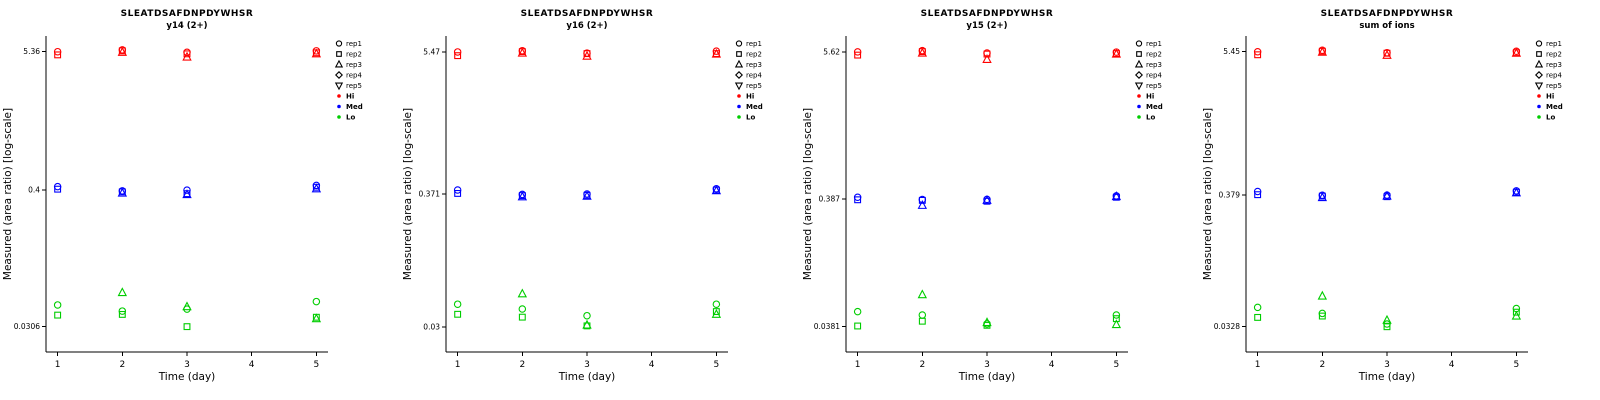 The width and height of the screenshot is (1600, 400). Describe the element at coordinates (187, 20) in the screenshot. I see `title-block: SLEATDSAFDNPDYWHSR y14 (2+)` at that location.